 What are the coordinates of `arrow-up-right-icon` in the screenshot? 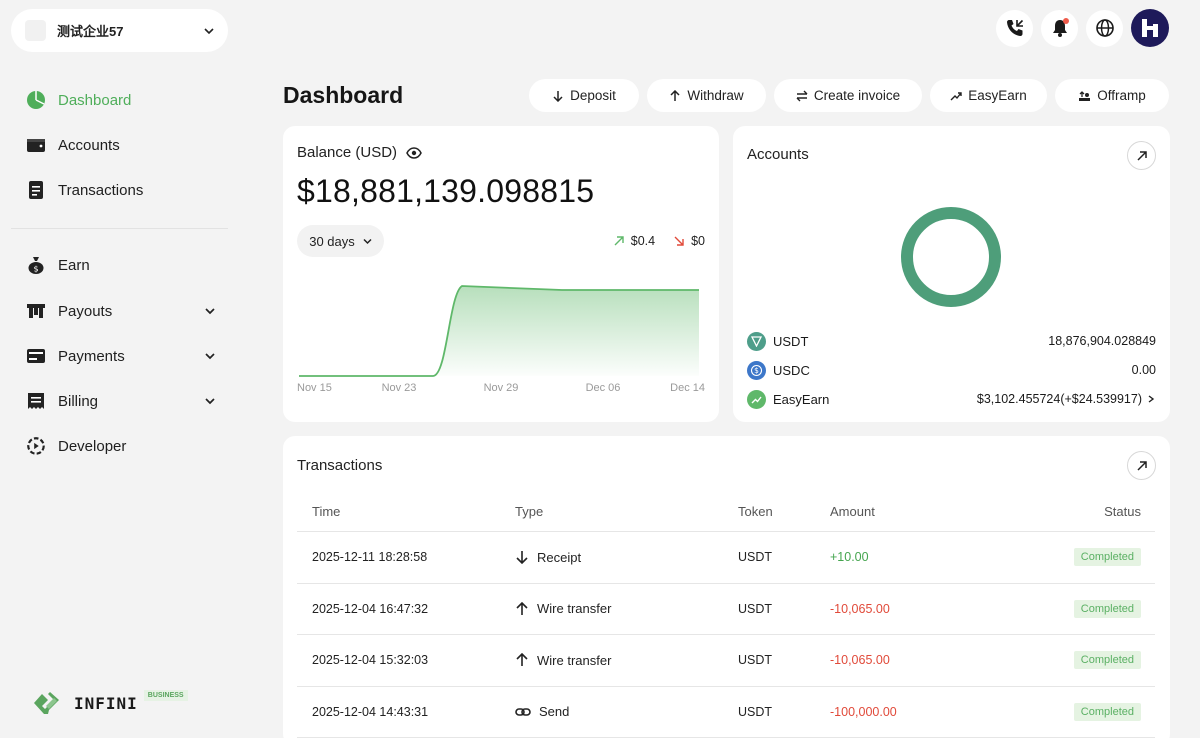 It's located at (1141, 155).